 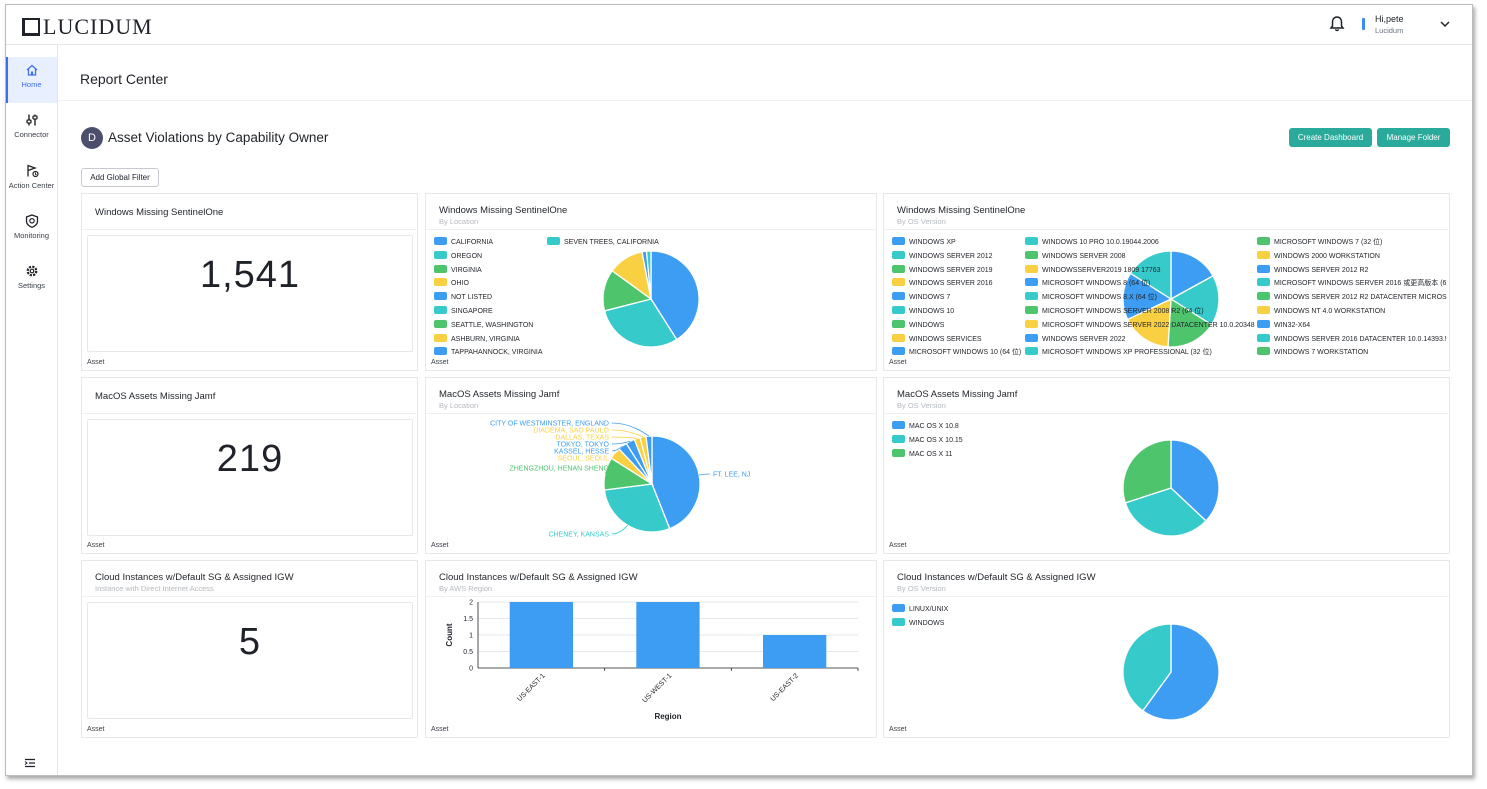 What do you see at coordinates (87, 27) in the screenshot?
I see `logo: LUCIDUM` at bounding box center [87, 27].